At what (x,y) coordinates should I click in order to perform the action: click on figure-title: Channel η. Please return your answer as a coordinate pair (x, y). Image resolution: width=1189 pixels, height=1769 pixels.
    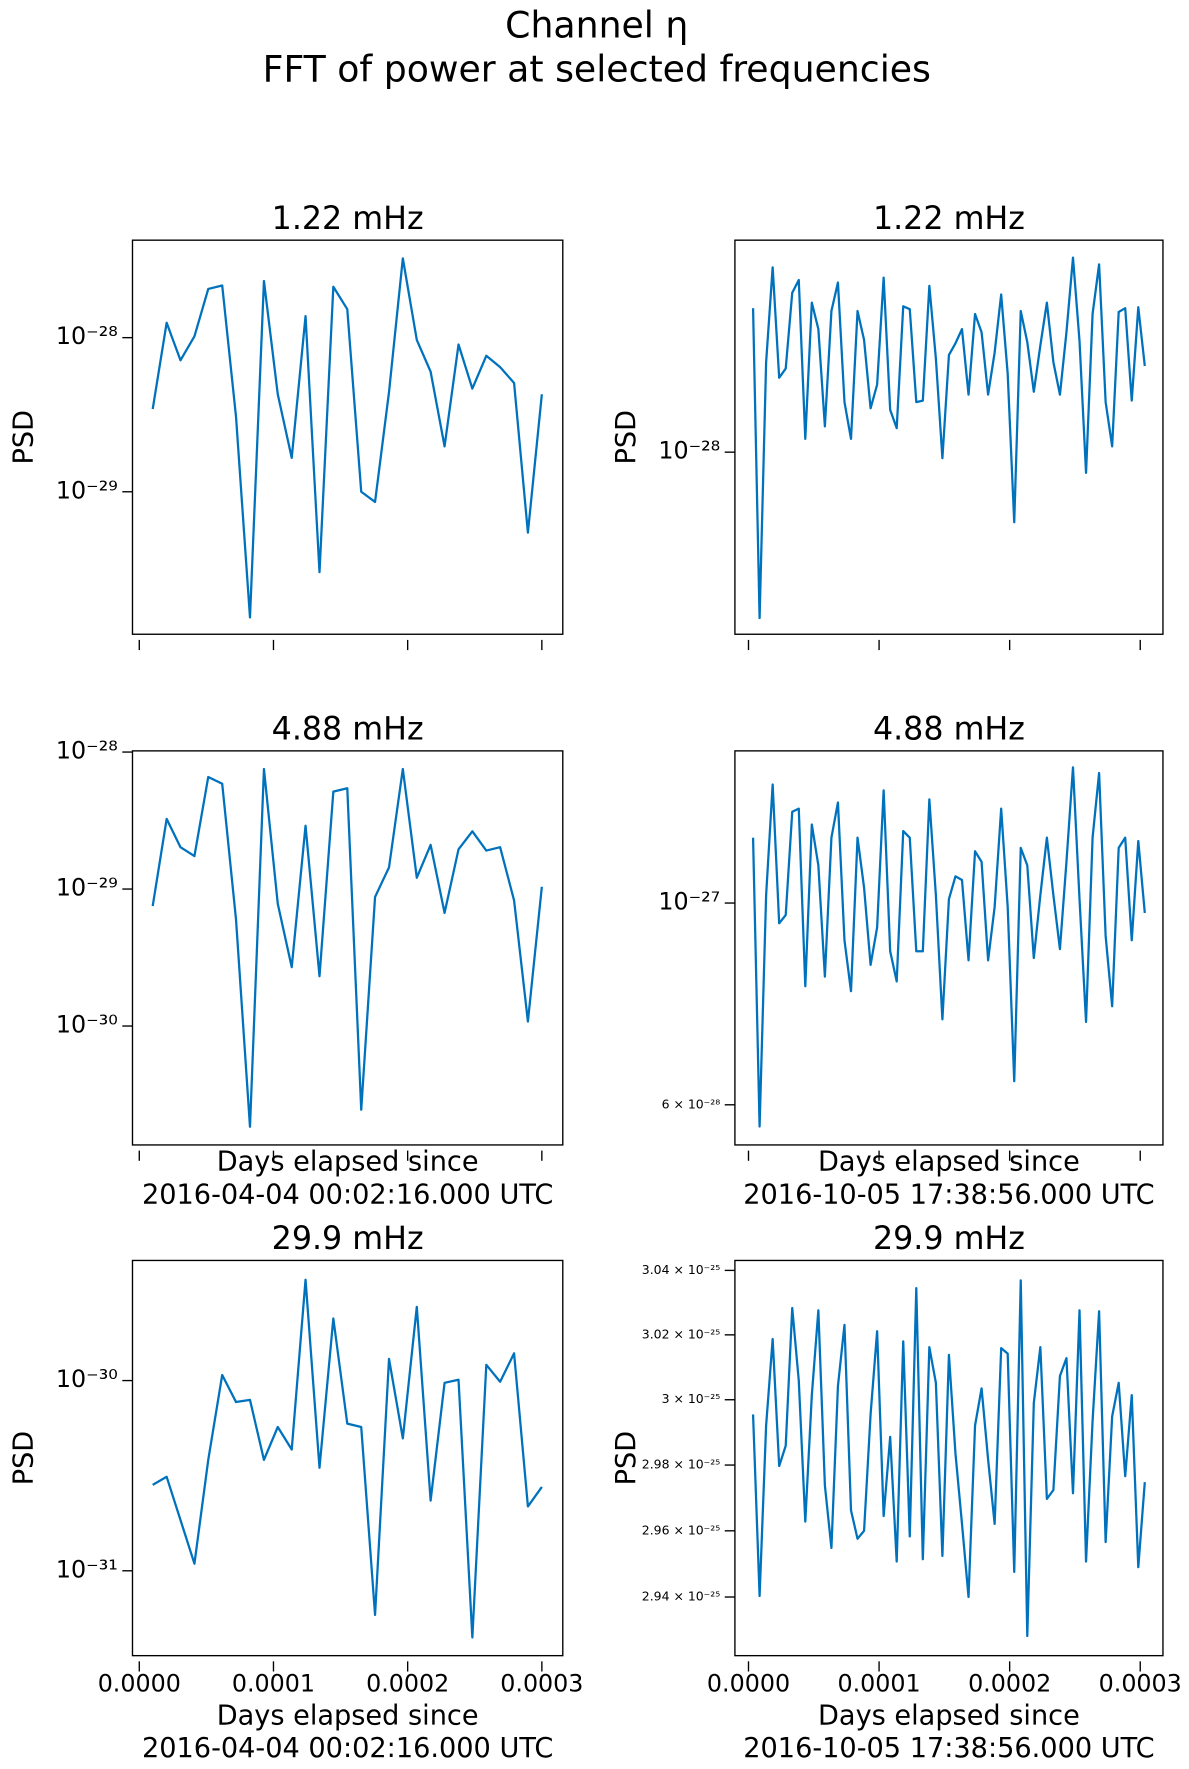
    Looking at the image, I should click on (596, 24).